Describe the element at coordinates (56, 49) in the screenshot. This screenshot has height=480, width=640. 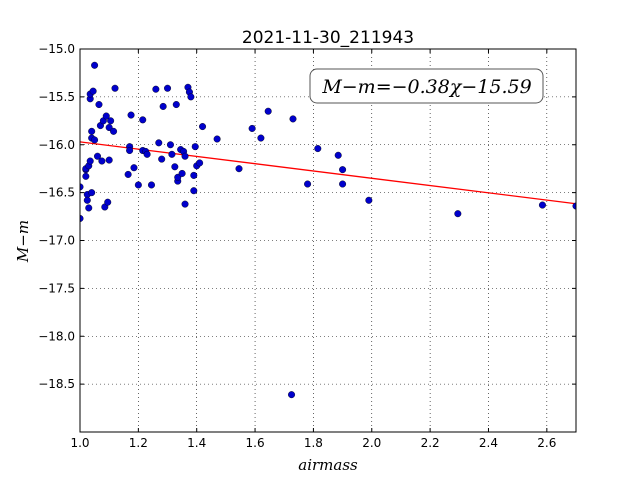
I see `y-tick-label: −15.0` at that location.